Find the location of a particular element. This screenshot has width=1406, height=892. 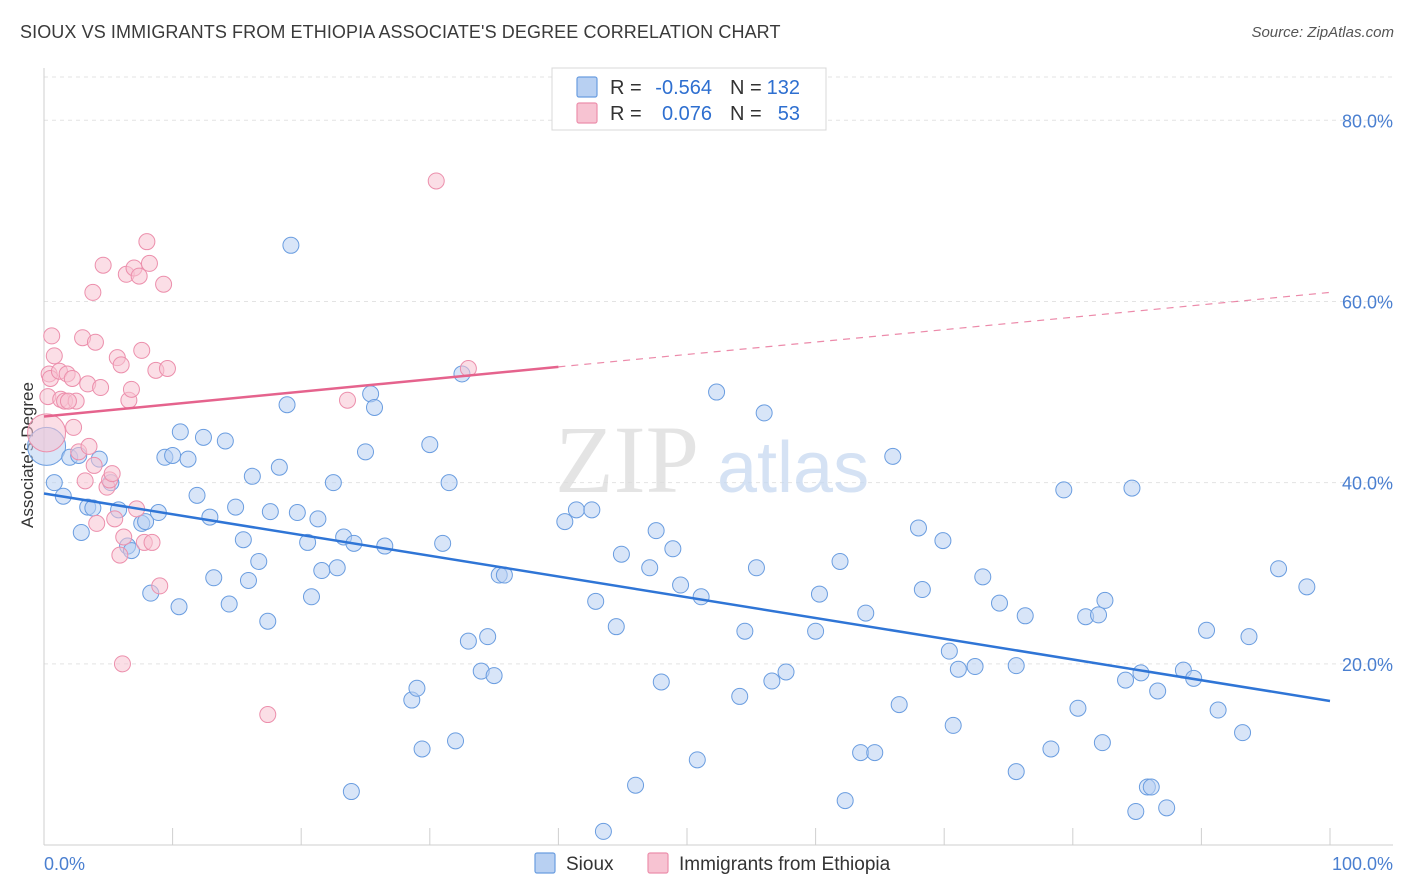

legend-r-label-sioux: R = is located at coordinates (626, 88).